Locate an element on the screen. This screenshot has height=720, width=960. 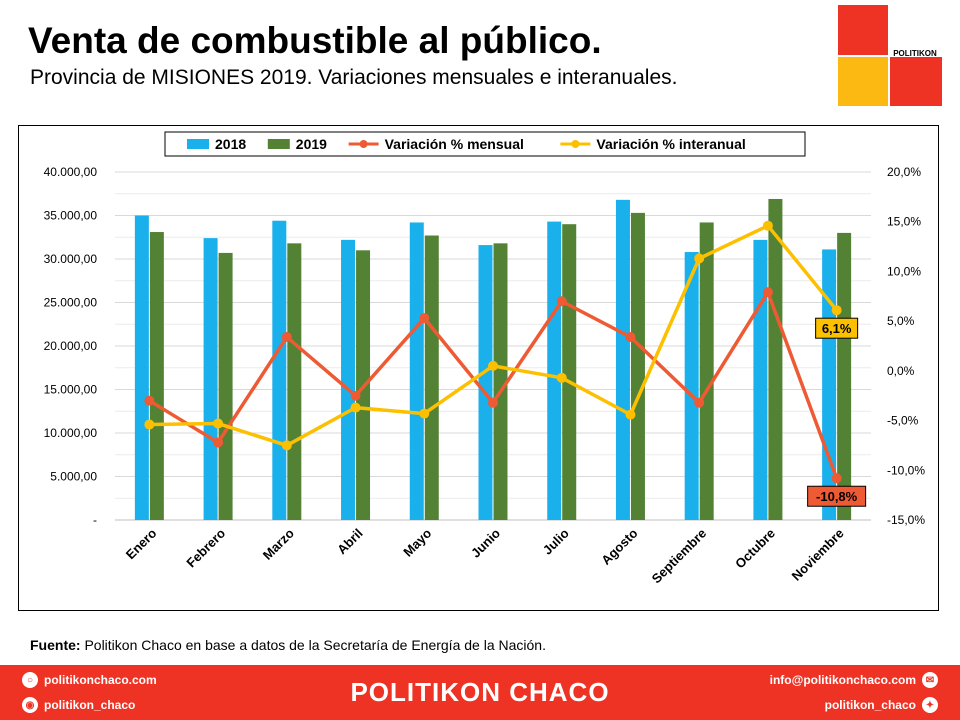
logo-text: POLITIKON is located at coordinates (915, 53).